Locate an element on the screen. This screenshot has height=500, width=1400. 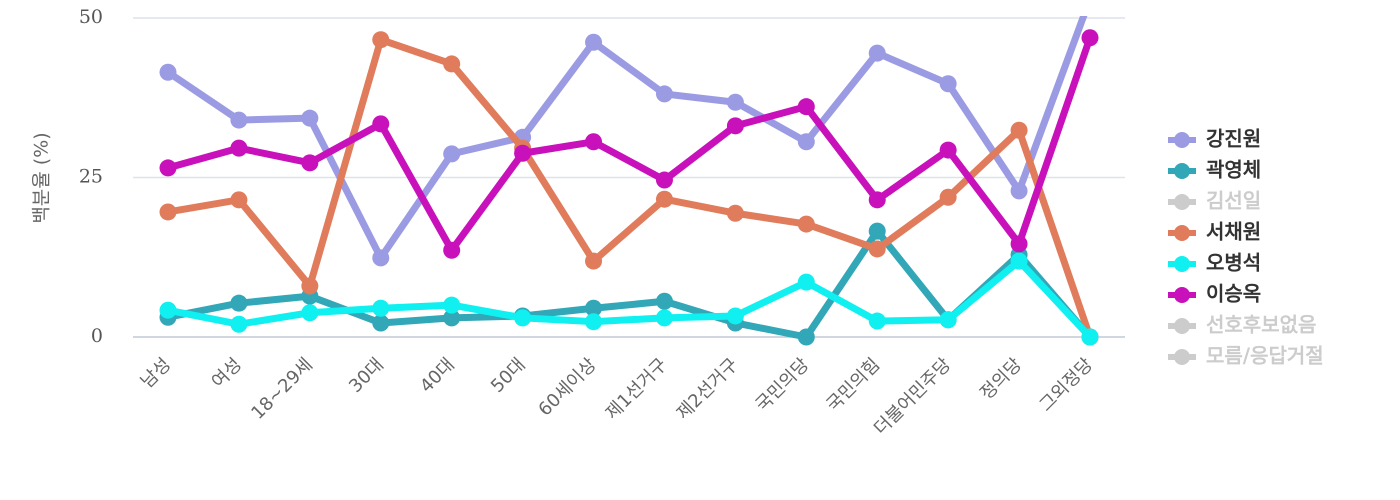
x-tick-label: 30대 is located at coordinates (366, 375).